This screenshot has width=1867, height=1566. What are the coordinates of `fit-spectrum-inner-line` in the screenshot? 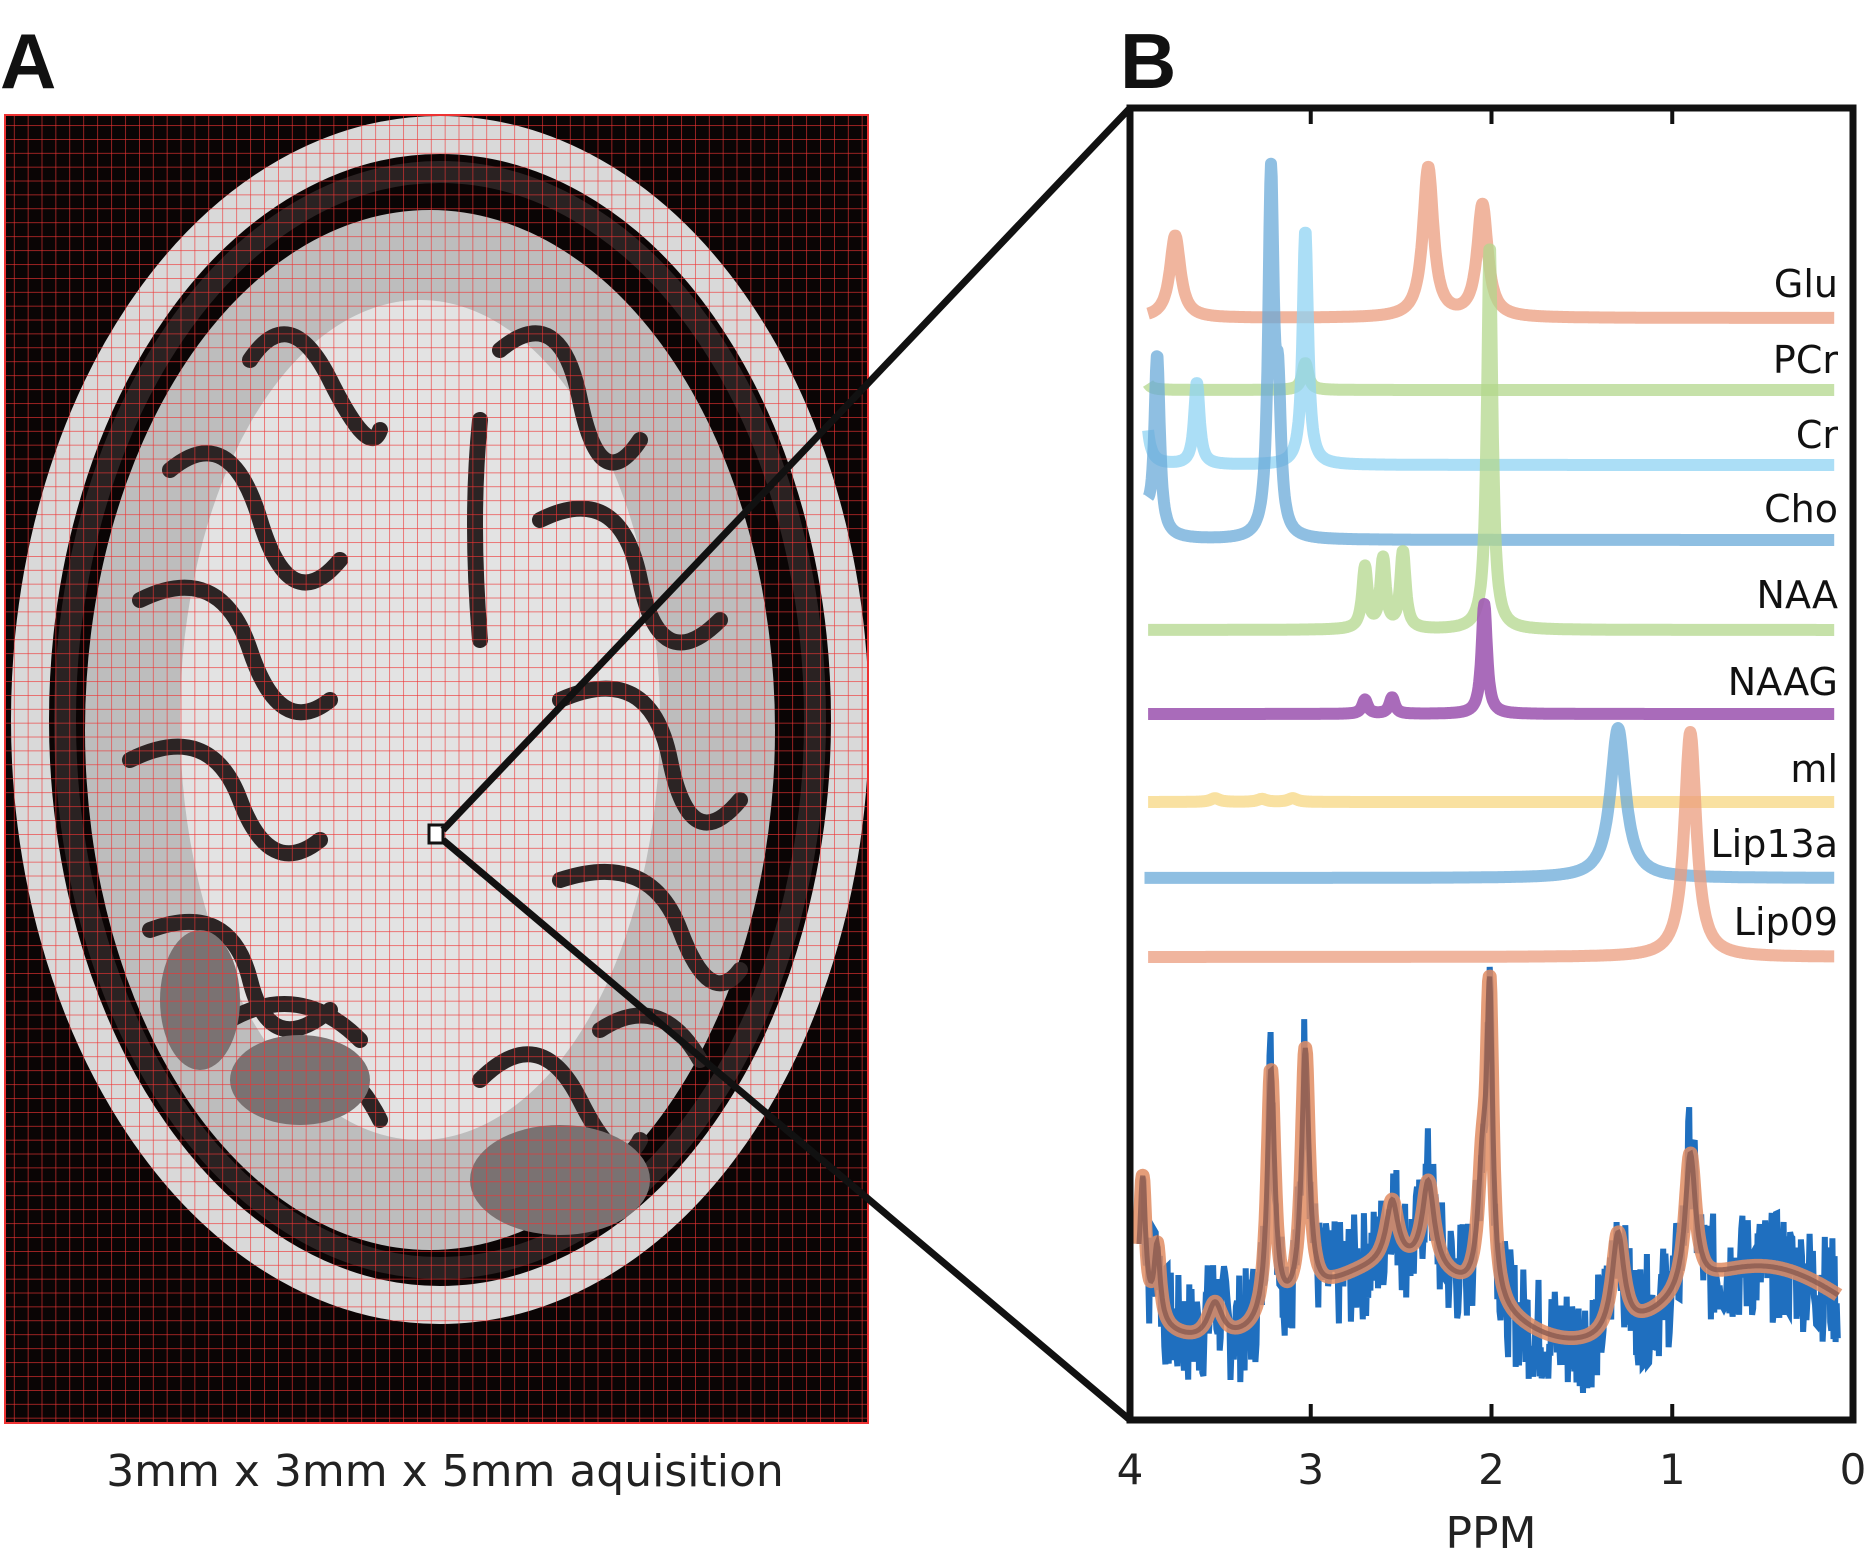 It's located at (1488, 1158).